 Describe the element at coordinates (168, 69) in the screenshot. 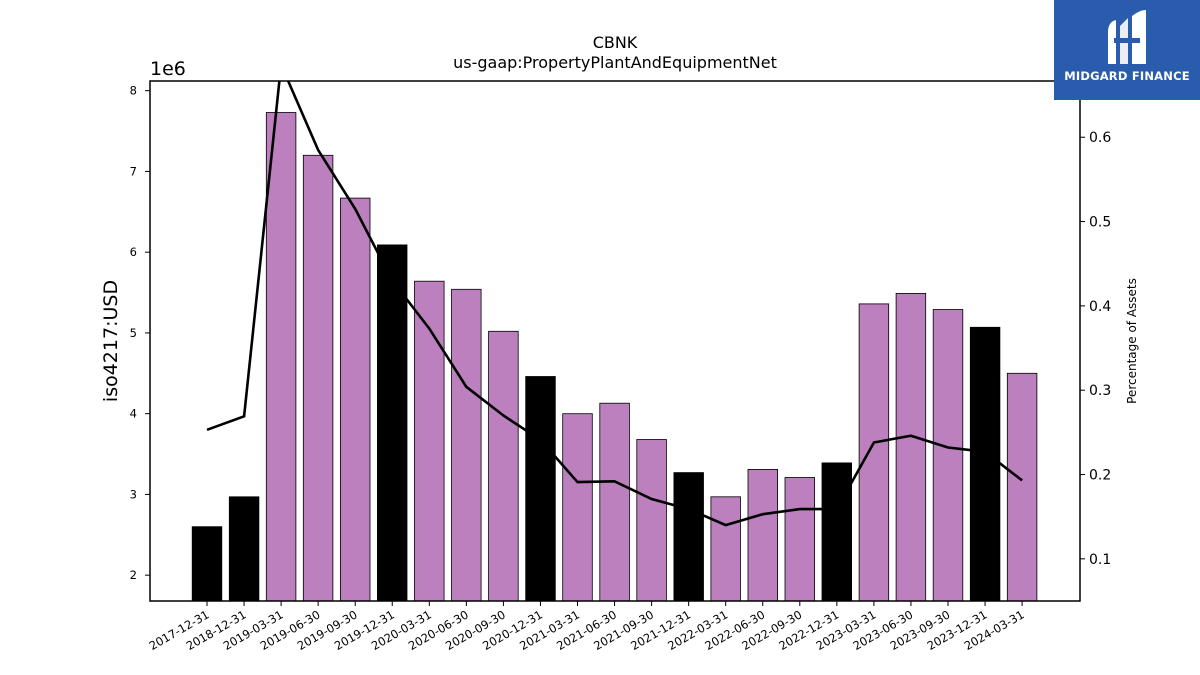

I see `y-offset-label: 1e6` at that location.